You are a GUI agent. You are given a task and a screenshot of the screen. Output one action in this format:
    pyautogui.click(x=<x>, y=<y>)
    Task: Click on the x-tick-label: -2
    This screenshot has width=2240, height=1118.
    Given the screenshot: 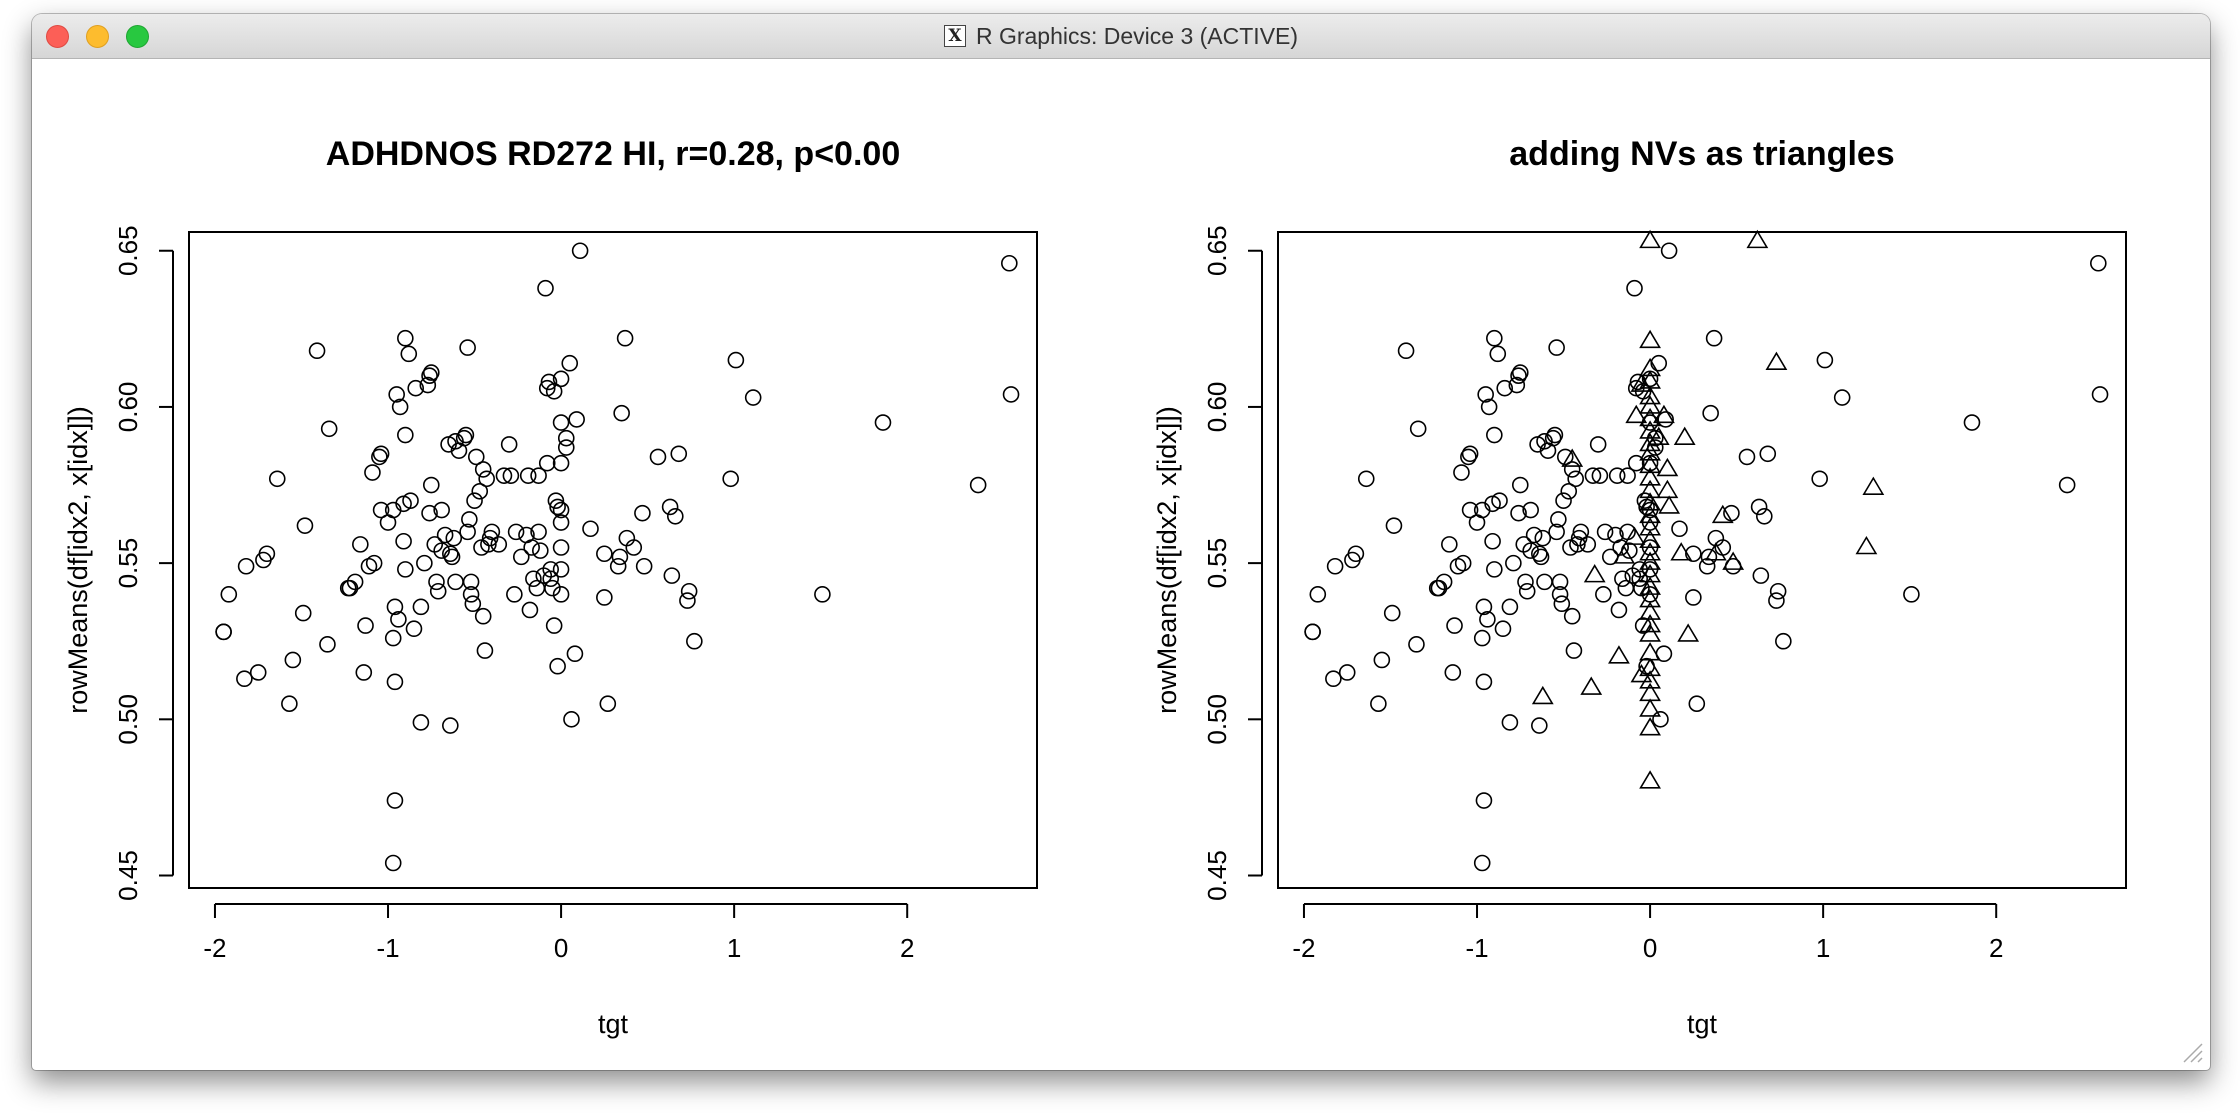 What is the action you would take?
    pyautogui.click(x=214, y=948)
    